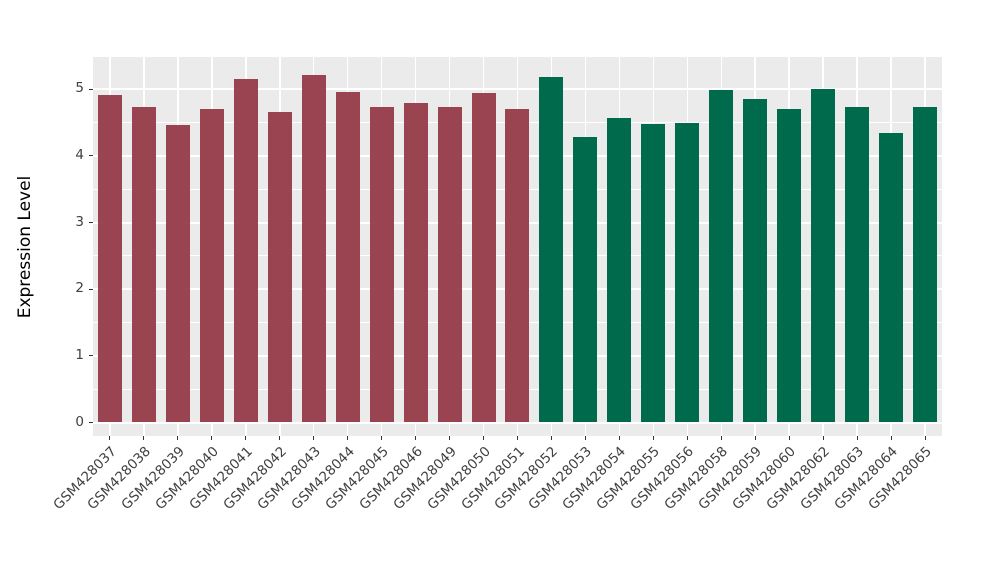 Image resolution: width=1000 pixels, height=580 pixels. I want to click on y-tick-label: 4, so click(79, 154).